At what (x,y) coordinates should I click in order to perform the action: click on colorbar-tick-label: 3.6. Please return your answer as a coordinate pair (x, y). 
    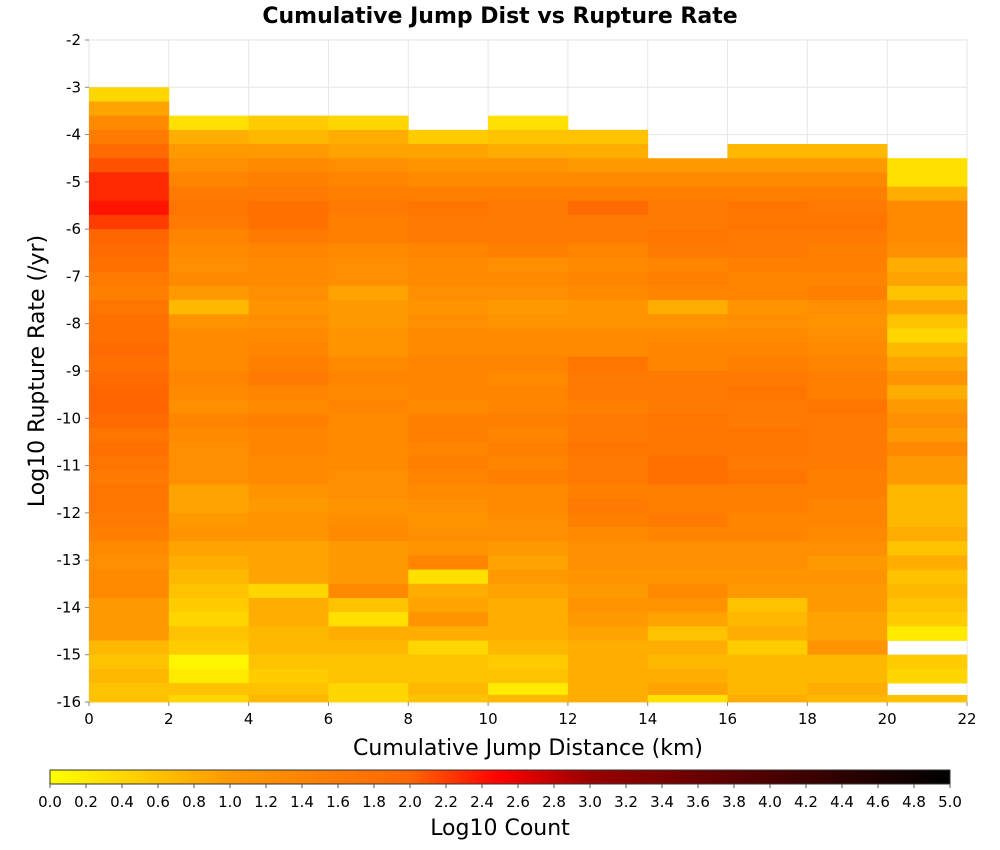
    Looking at the image, I should click on (698, 802).